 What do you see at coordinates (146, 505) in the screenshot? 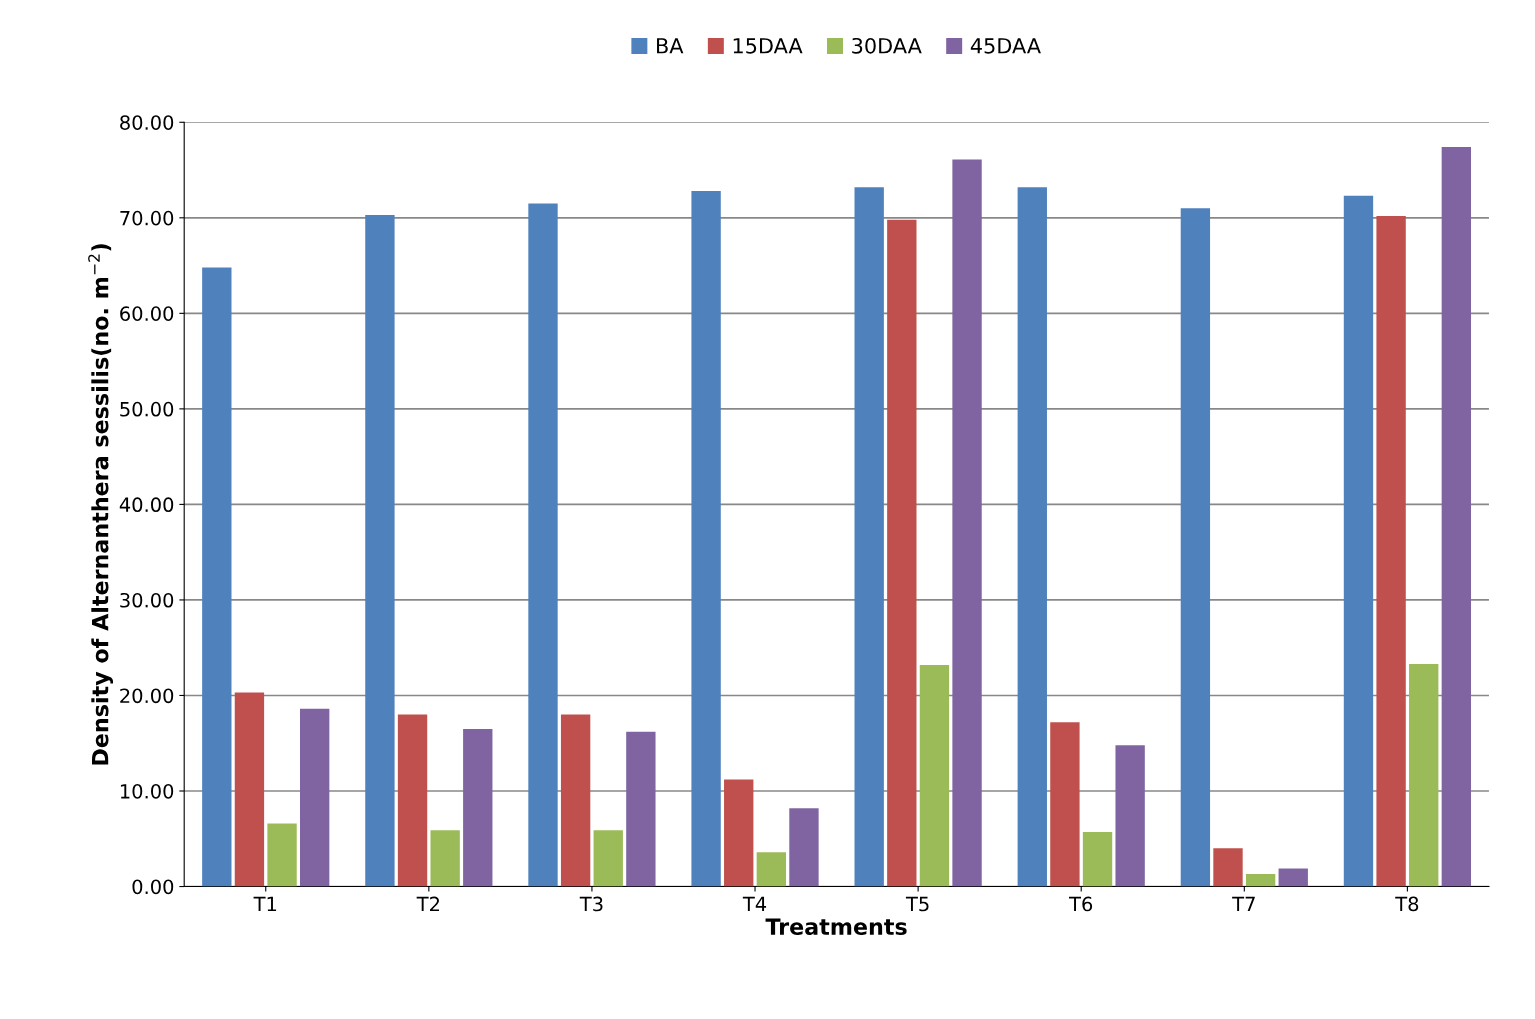
I see `y-tick-label: 40.00` at bounding box center [146, 505].